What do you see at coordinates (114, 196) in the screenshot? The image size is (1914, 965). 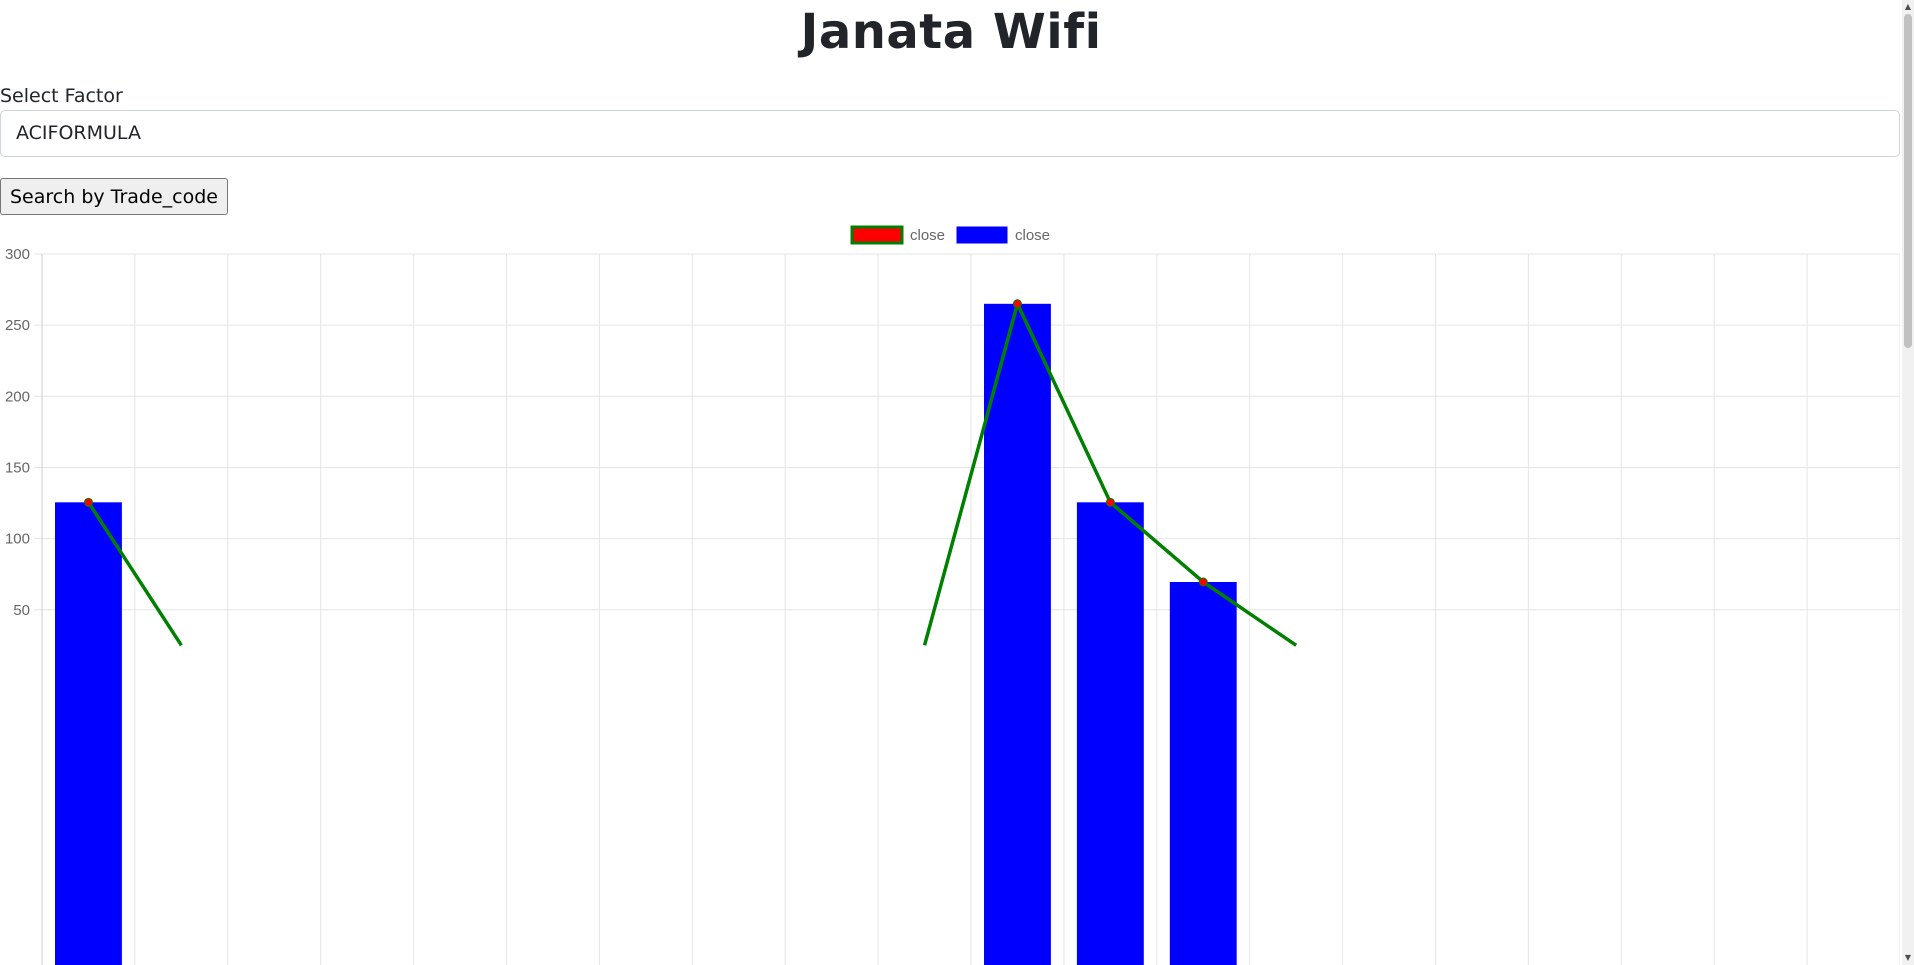 I see `search-by-trade-code-button: Search by Trade_code` at bounding box center [114, 196].